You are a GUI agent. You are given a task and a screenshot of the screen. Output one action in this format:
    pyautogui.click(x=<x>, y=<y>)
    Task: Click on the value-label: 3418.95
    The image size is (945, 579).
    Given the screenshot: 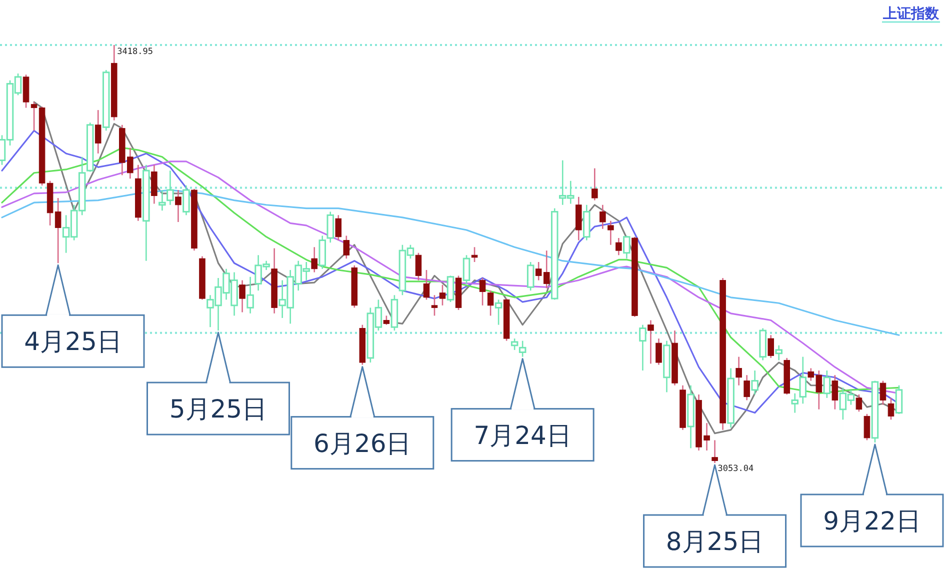 What is the action you would take?
    pyautogui.click(x=135, y=52)
    